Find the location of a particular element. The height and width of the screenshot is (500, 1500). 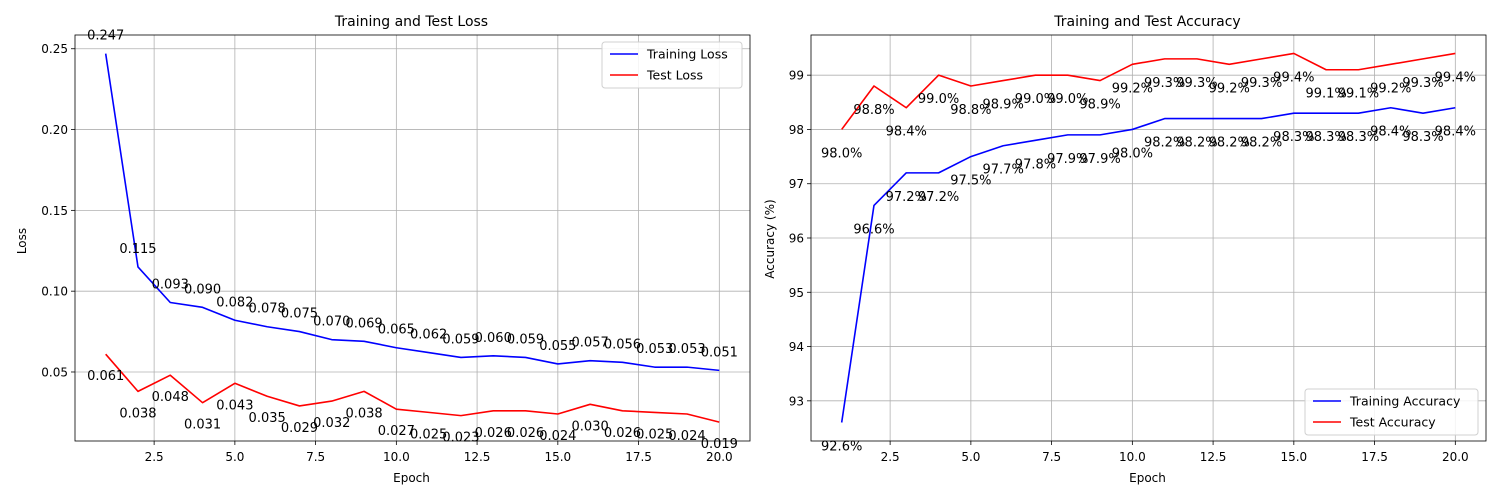

loss-y-tick-label: 0.10 is located at coordinates (54, 292).